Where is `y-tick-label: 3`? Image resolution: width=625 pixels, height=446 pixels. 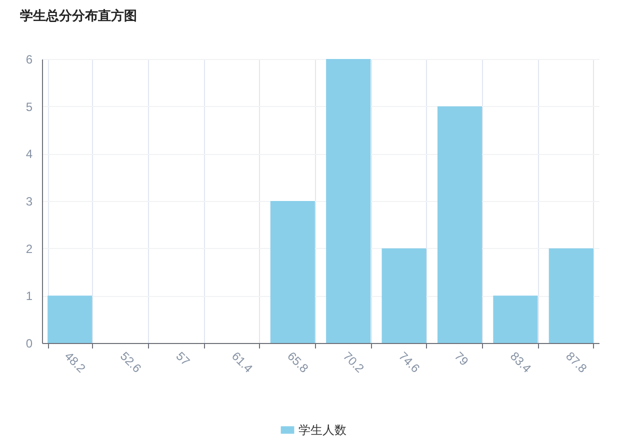
y-tick-label: 3 is located at coordinates (29, 201).